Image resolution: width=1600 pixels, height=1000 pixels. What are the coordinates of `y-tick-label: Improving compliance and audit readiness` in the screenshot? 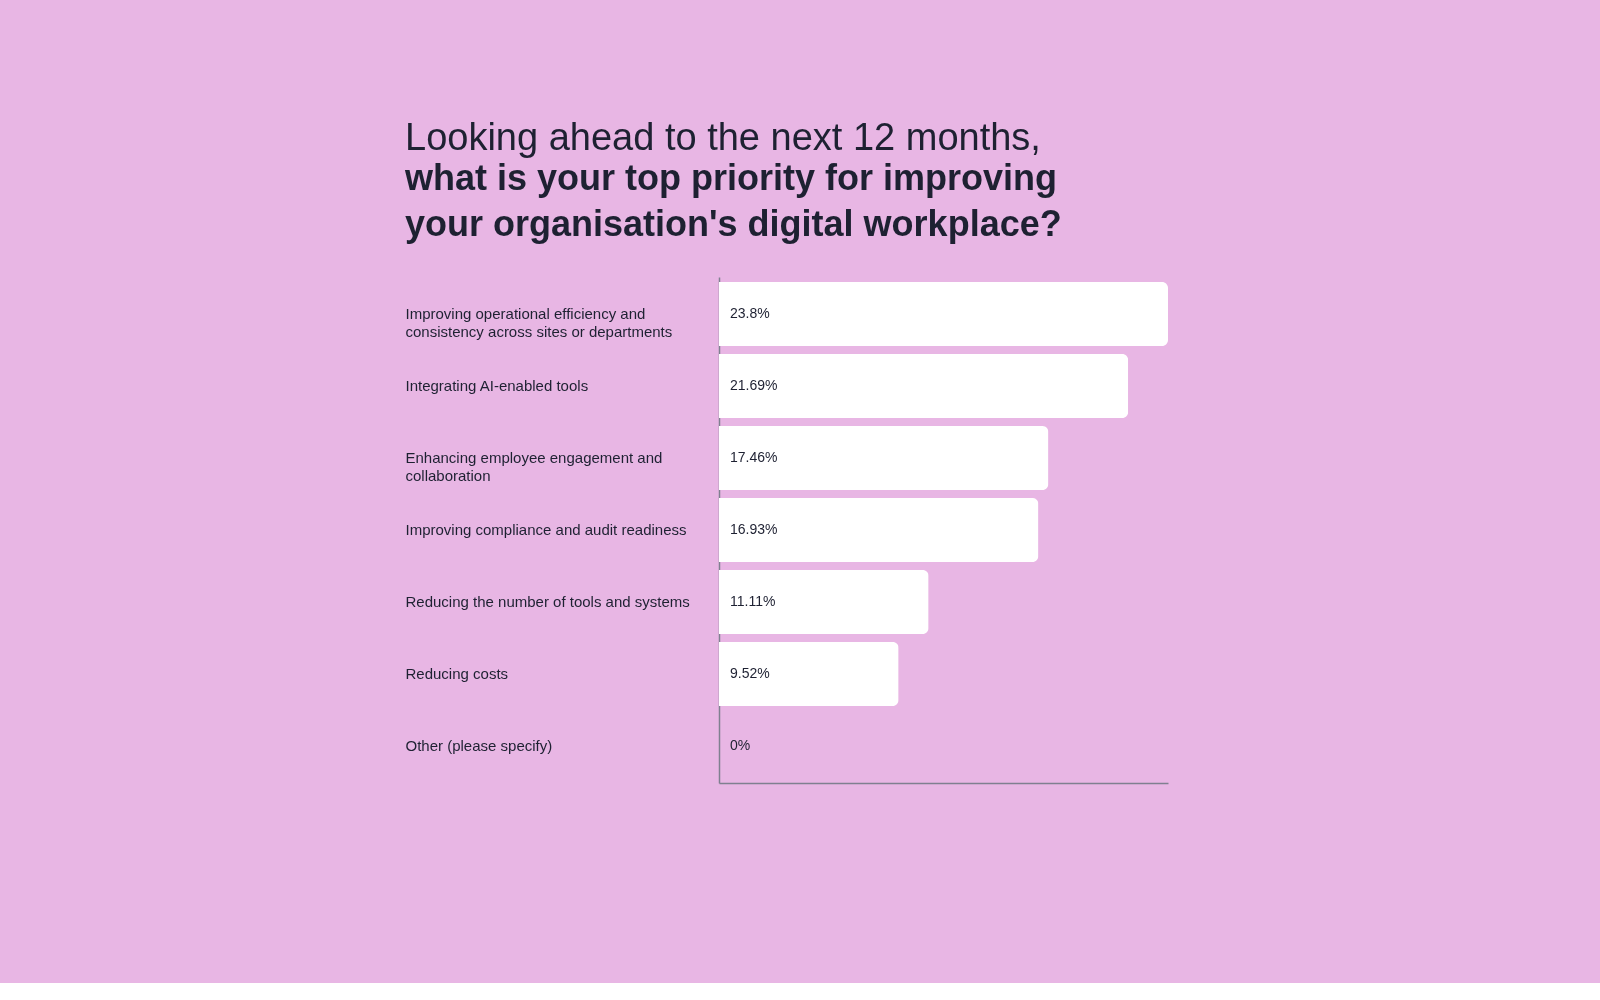 It's located at (546, 529).